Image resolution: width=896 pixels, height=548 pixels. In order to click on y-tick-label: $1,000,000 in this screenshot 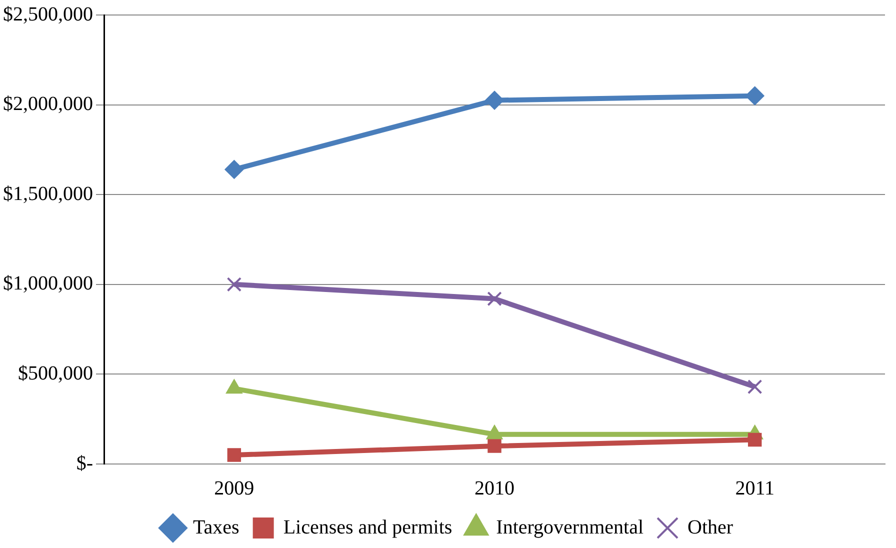, I will do `click(48, 283)`.